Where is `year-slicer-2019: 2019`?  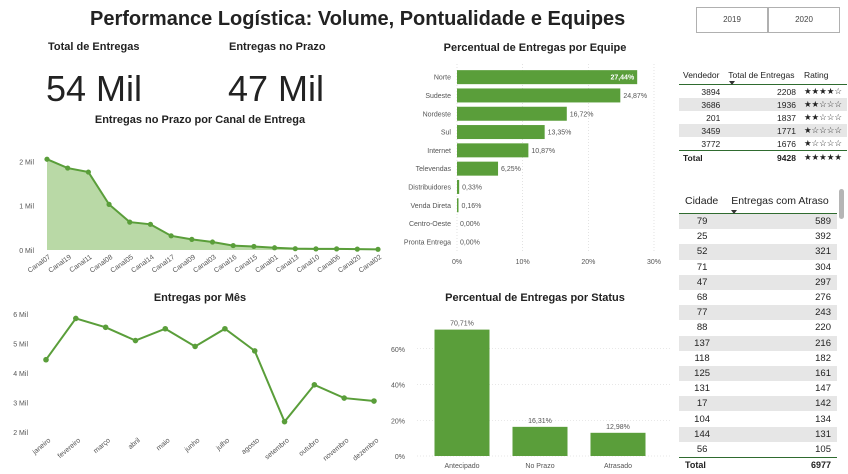 year-slicer-2019: 2019 is located at coordinates (732, 20).